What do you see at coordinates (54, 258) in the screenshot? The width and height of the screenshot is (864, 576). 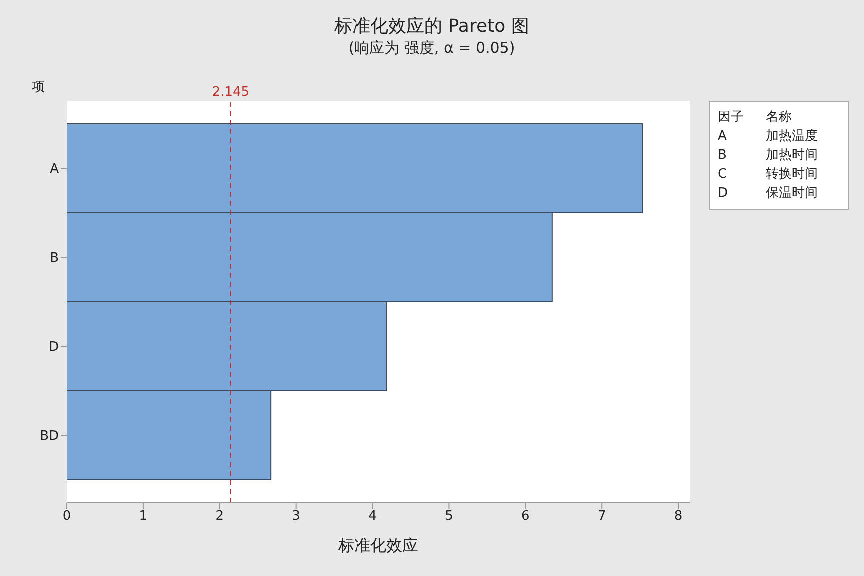 I see `y-tick-label: B` at bounding box center [54, 258].